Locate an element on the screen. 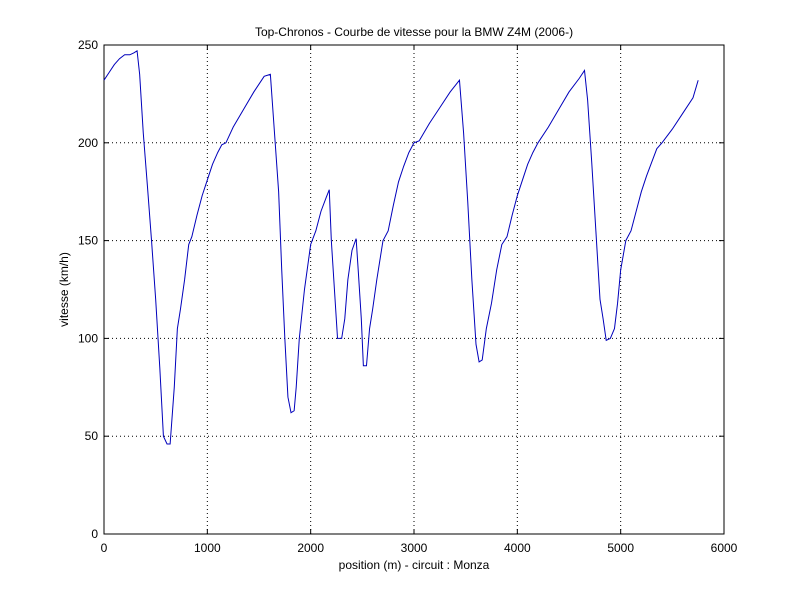 The width and height of the screenshot is (800, 601). y-tick-label: 100 is located at coordinates (88, 338).